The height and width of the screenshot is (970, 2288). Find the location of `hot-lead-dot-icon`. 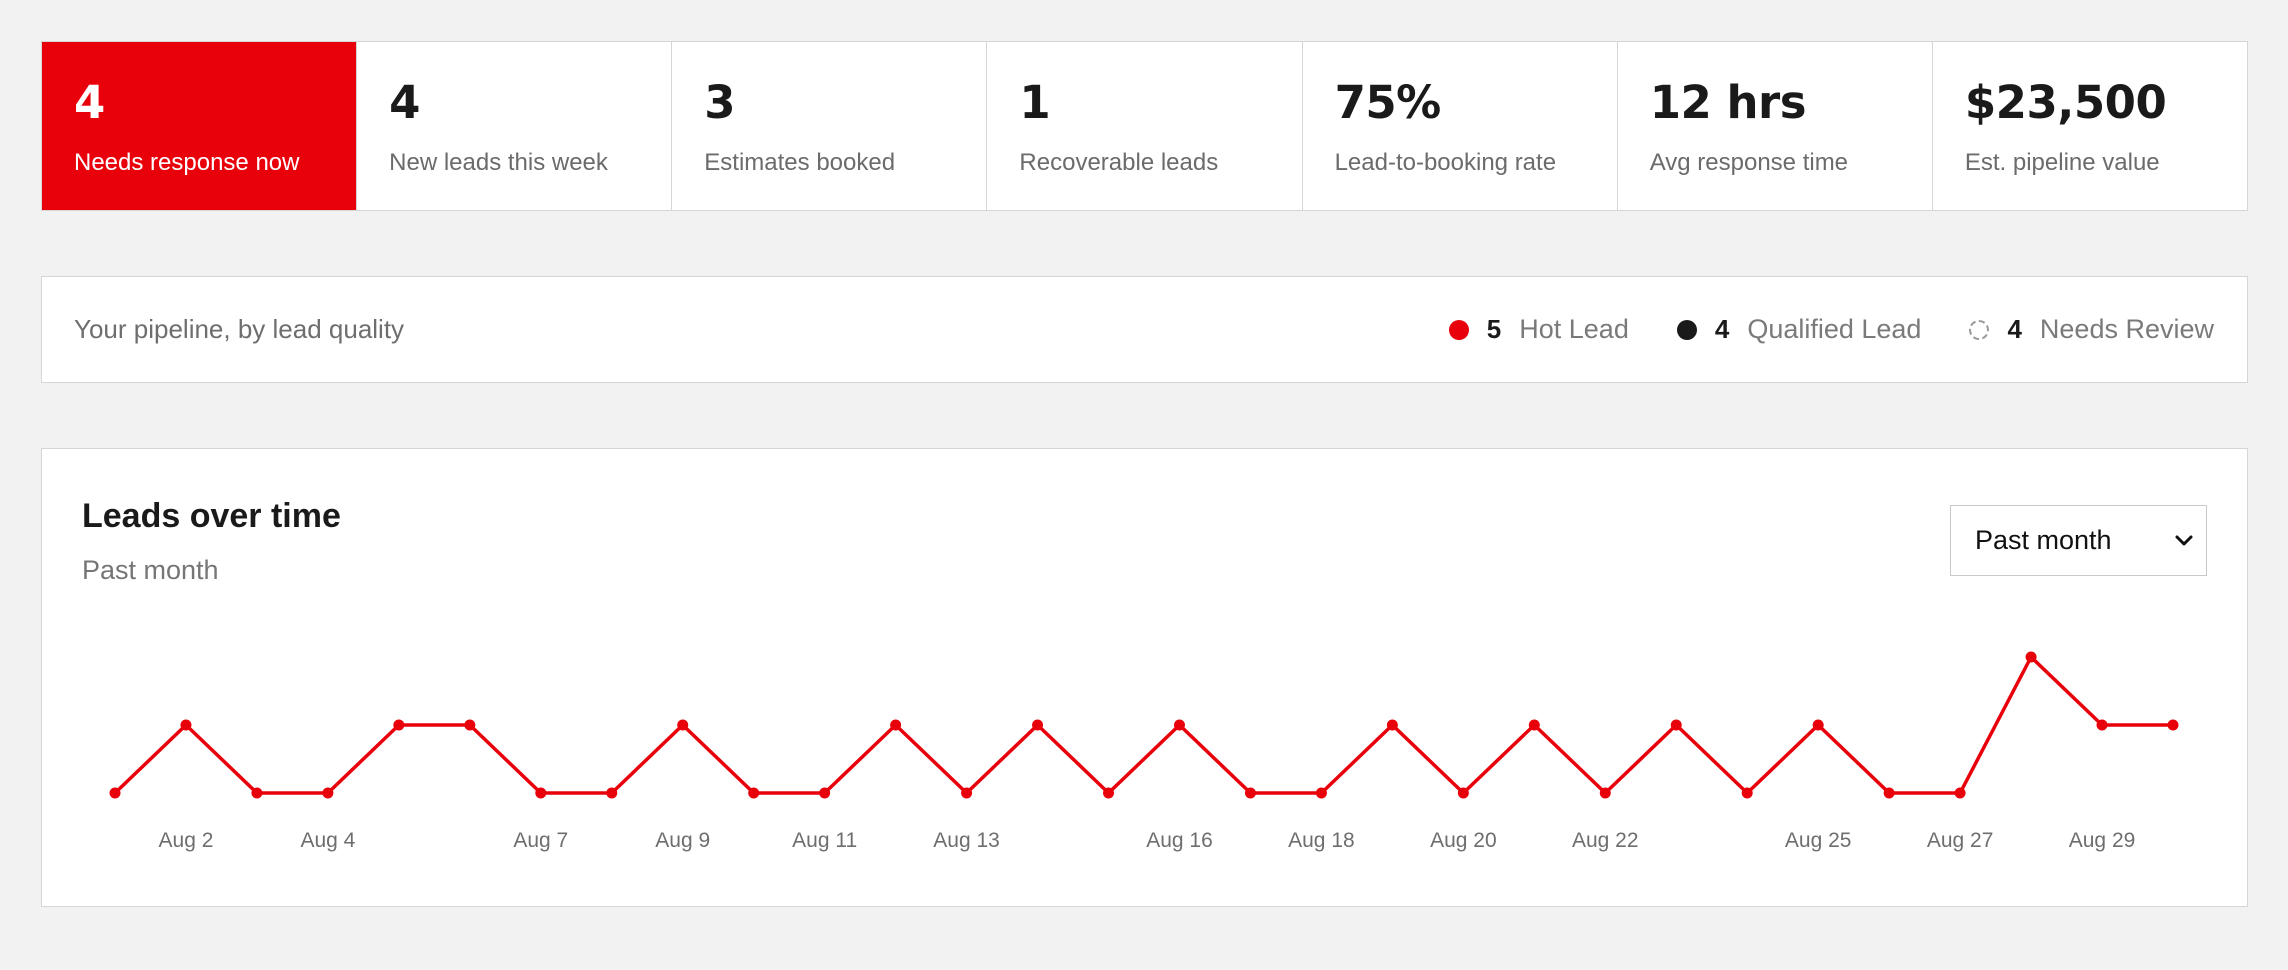

hot-lead-dot-icon is located at coordinates (1458, 329).